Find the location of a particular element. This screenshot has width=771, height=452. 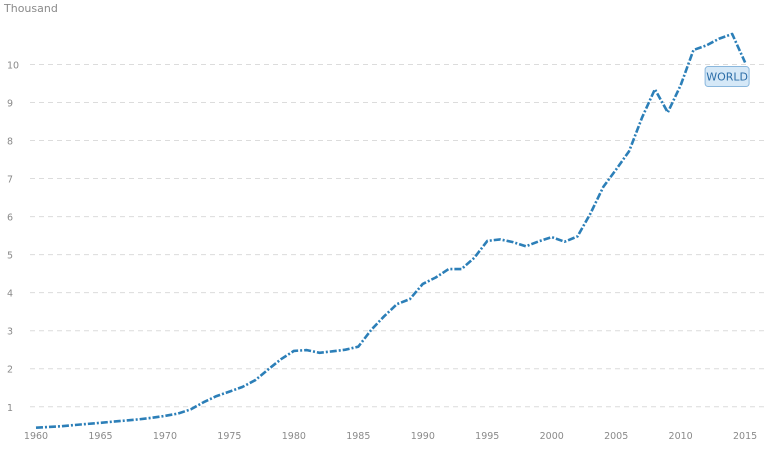

series-label-text: WORLD is located at coordinates (727, 77).